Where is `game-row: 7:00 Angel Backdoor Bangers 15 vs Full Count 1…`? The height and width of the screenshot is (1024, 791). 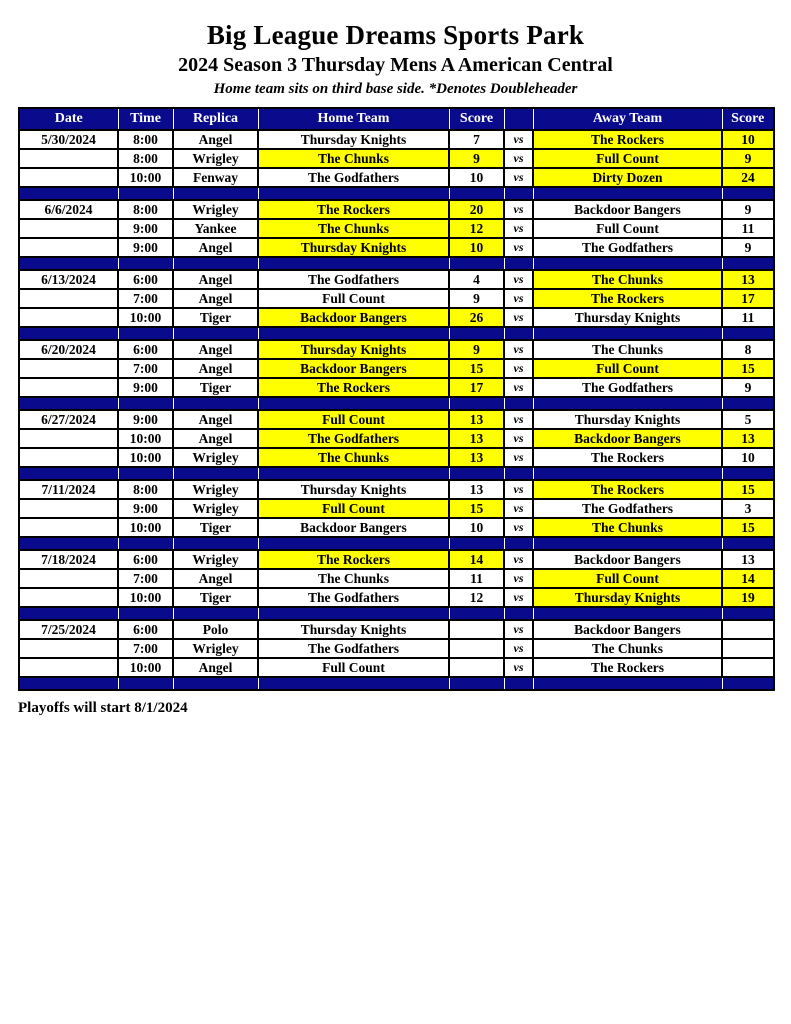 game-row: 7:00 Angel Backdoor Bangers 15 vs Full Count 1… is located at coordinates (396, 368).